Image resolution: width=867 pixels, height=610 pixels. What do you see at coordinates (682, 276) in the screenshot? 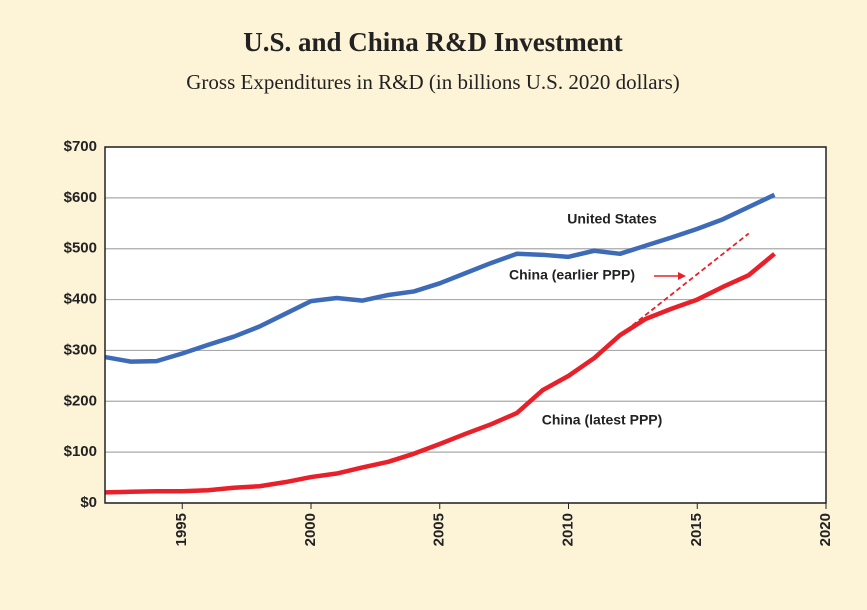
I see `arrow-head` at bounding box center [682, 276].